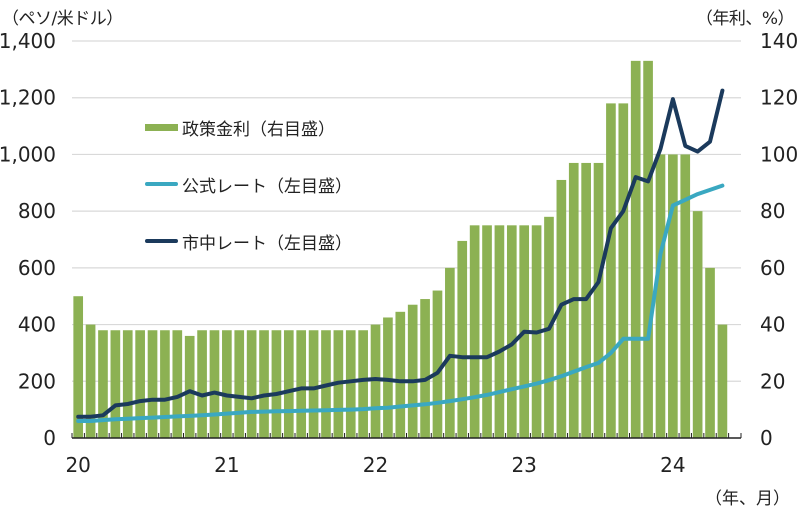  Describe the element at coordinates (37, 325) in the screenshot. I see `left-tick-label: 400` at that location.